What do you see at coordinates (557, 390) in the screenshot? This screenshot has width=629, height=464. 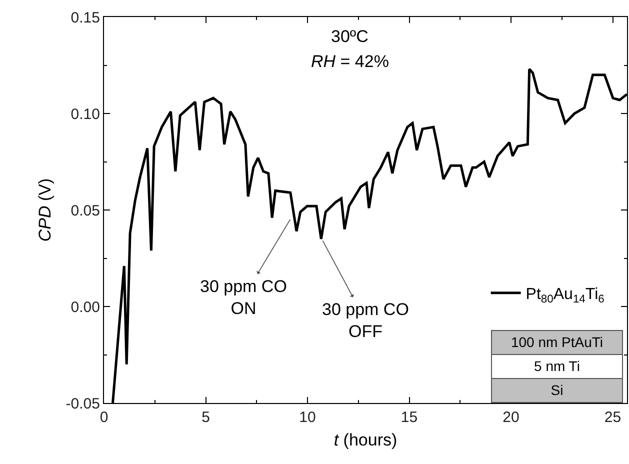 I see `annotation: Si` at bounding box center [557, 390].